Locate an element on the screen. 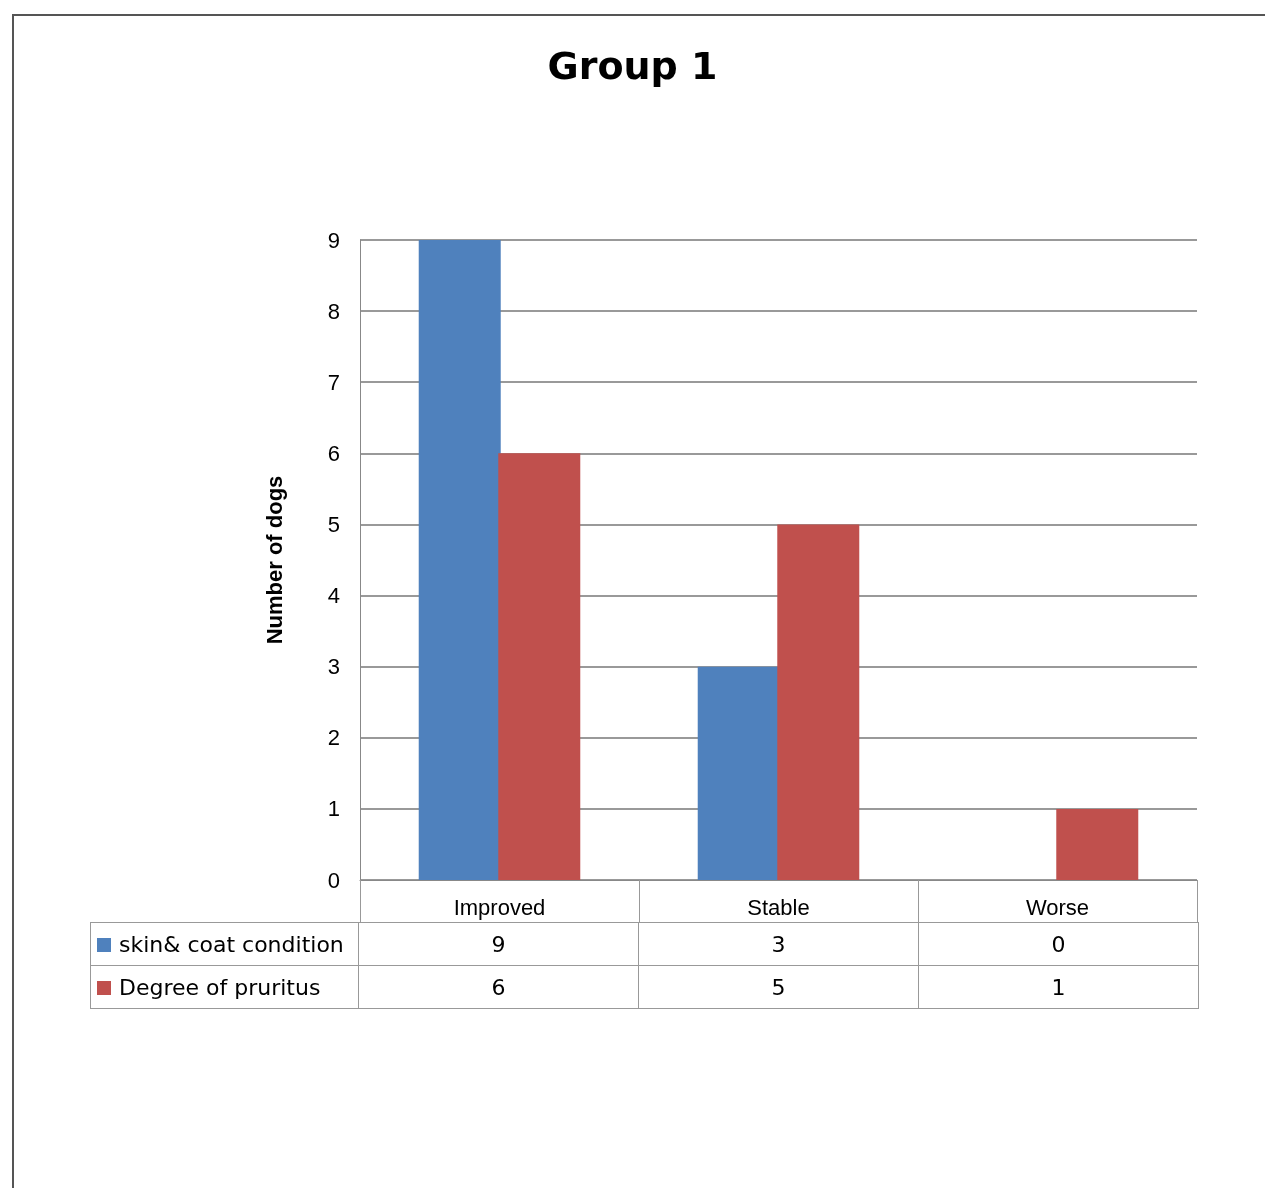 The image size is (1265, 1188). y-tick-label: 6 is located at coordinates (333, 453).